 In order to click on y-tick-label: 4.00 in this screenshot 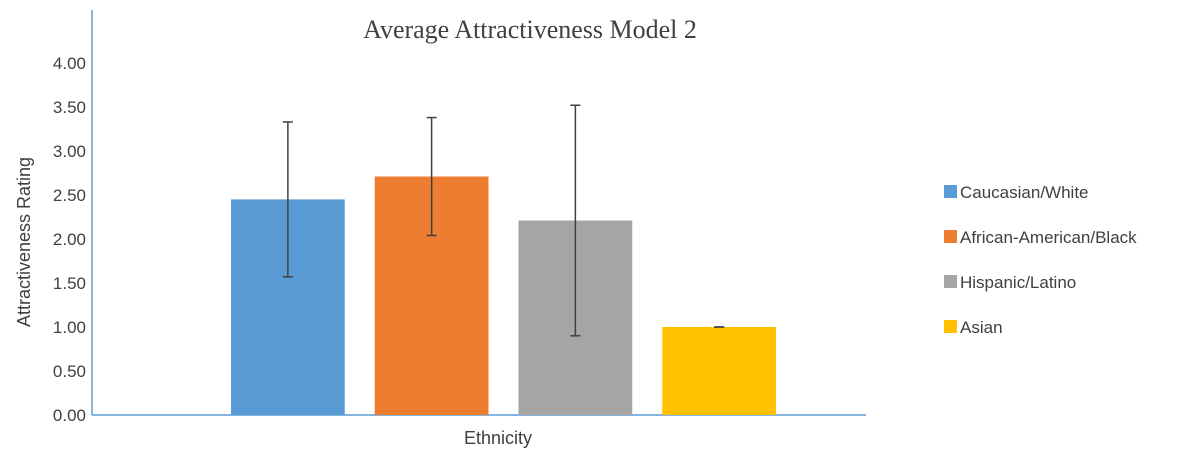, I will do `click(69, 63)`.